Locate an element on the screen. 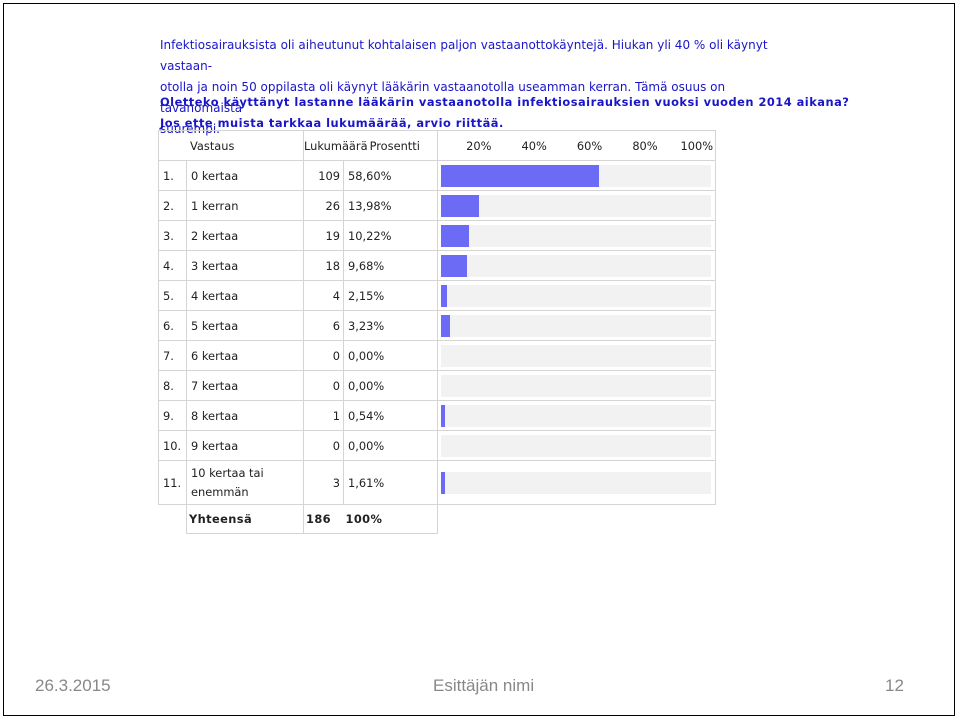 Image resolution: width=960 pixels, height=720 pixels. row-label: 4 kertaa is located at coordinates (245, 295).